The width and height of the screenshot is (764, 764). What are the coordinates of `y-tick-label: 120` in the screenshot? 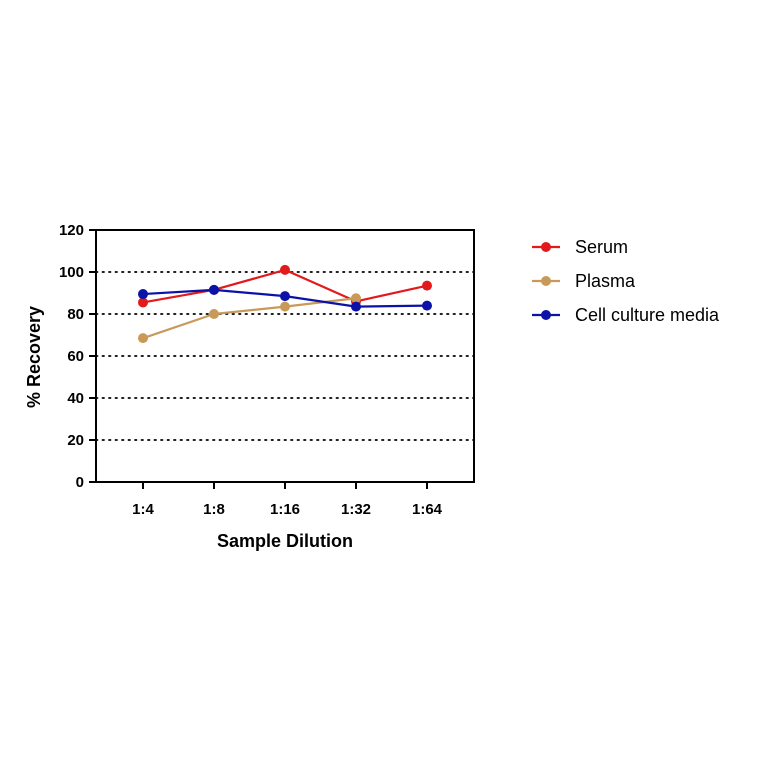 It's located at (71, 230).